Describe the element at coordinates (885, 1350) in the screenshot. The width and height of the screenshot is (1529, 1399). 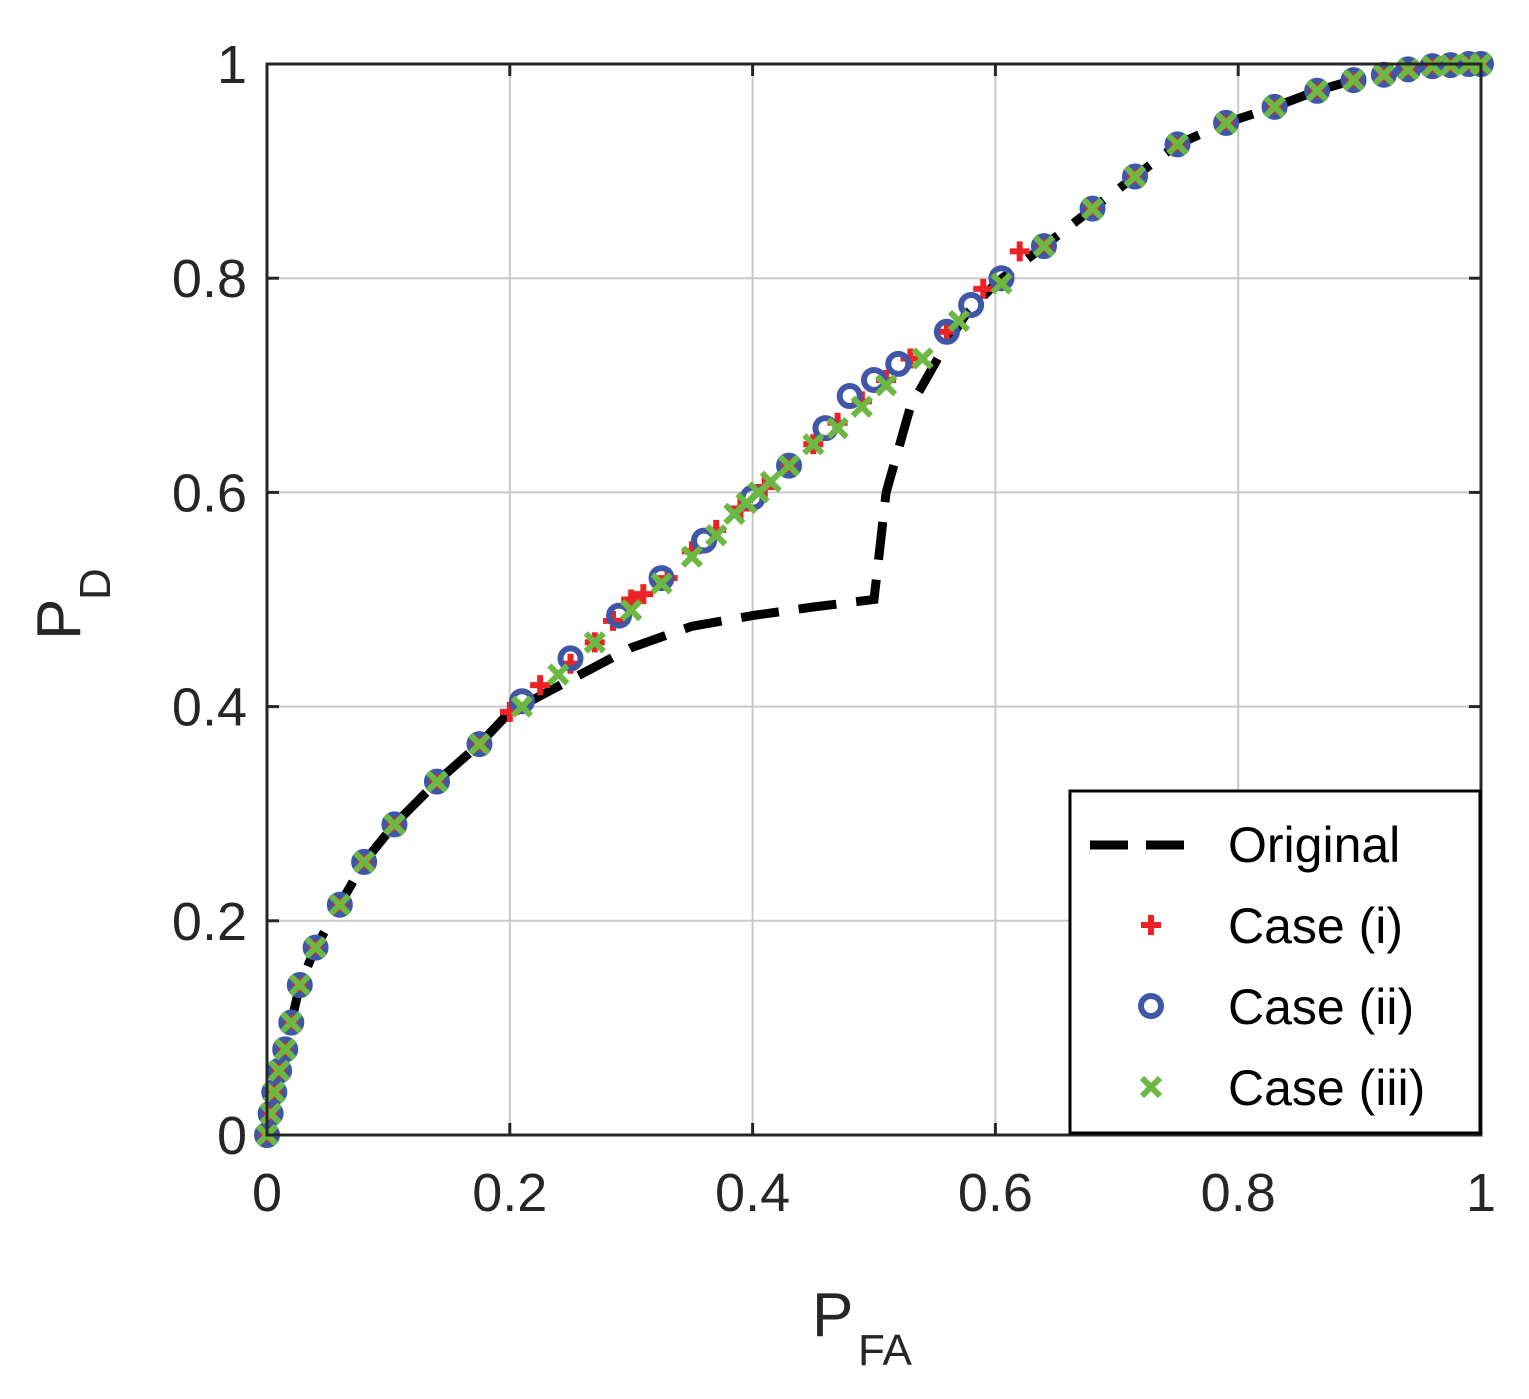
I see `x-axis-label-subscript: FA` at that location.